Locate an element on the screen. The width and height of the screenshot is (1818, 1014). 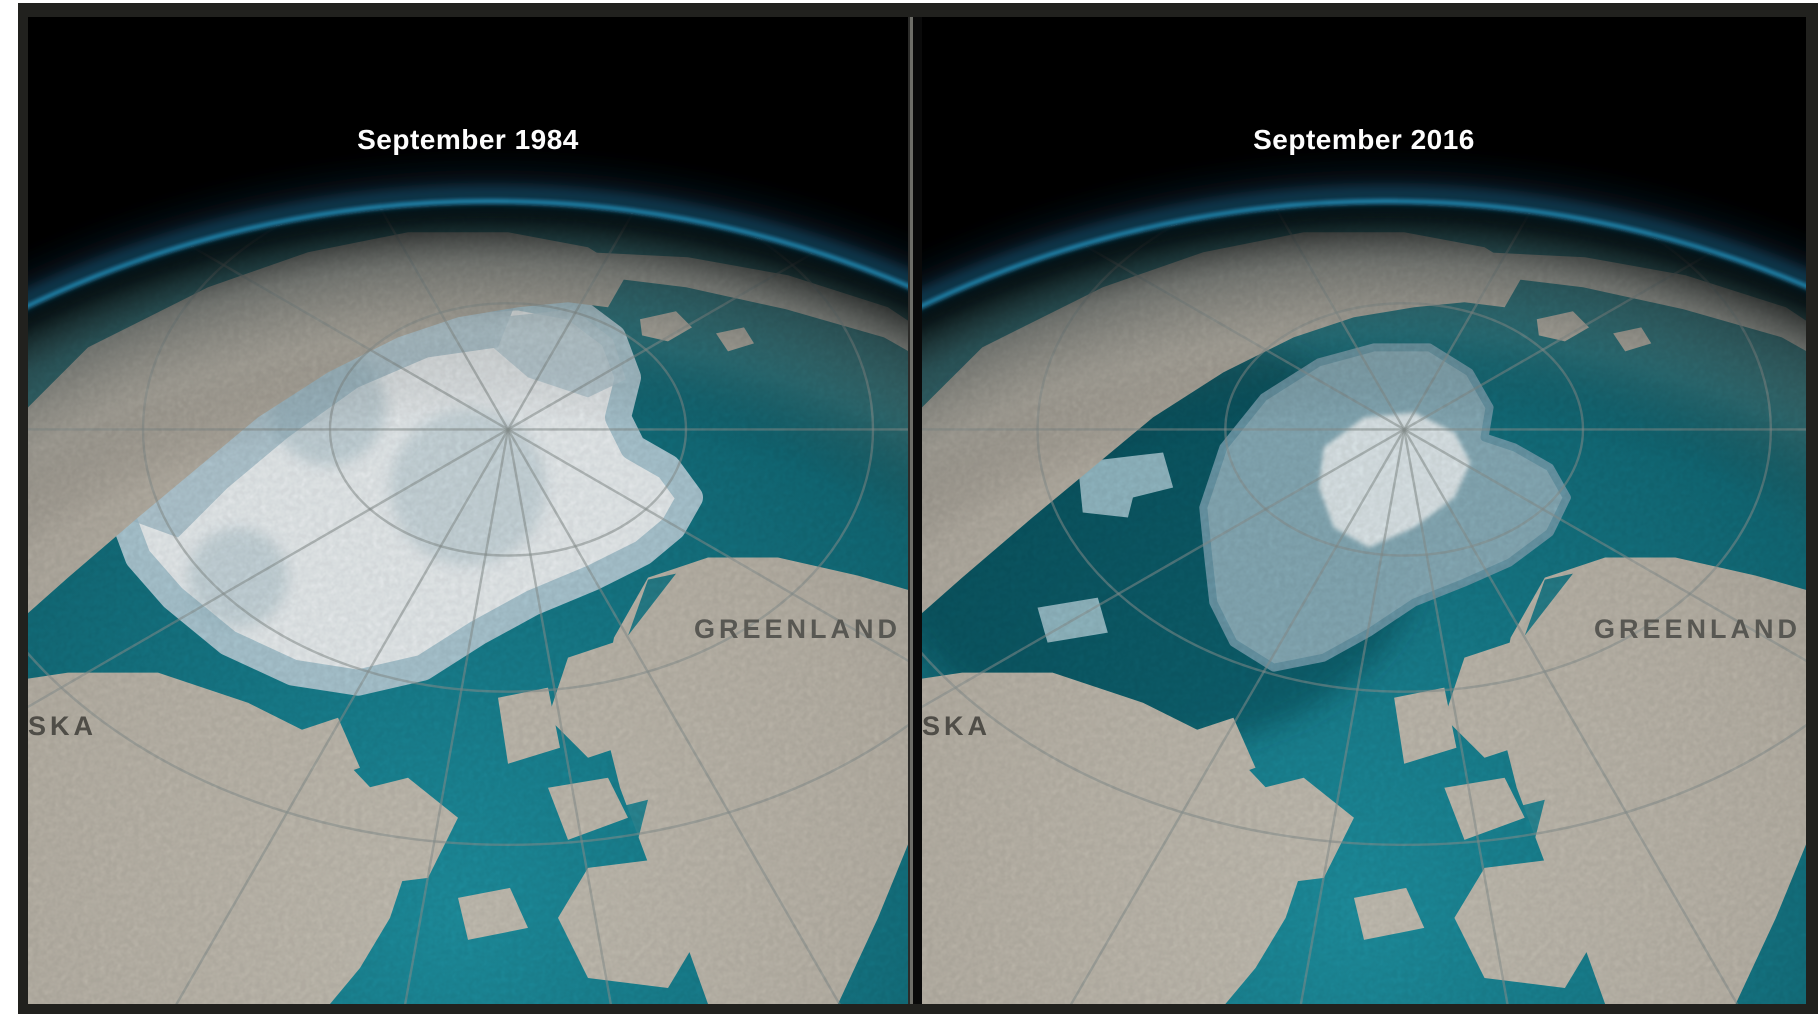
label-alaska-2016: SKA is located at coordinates (957, 726).